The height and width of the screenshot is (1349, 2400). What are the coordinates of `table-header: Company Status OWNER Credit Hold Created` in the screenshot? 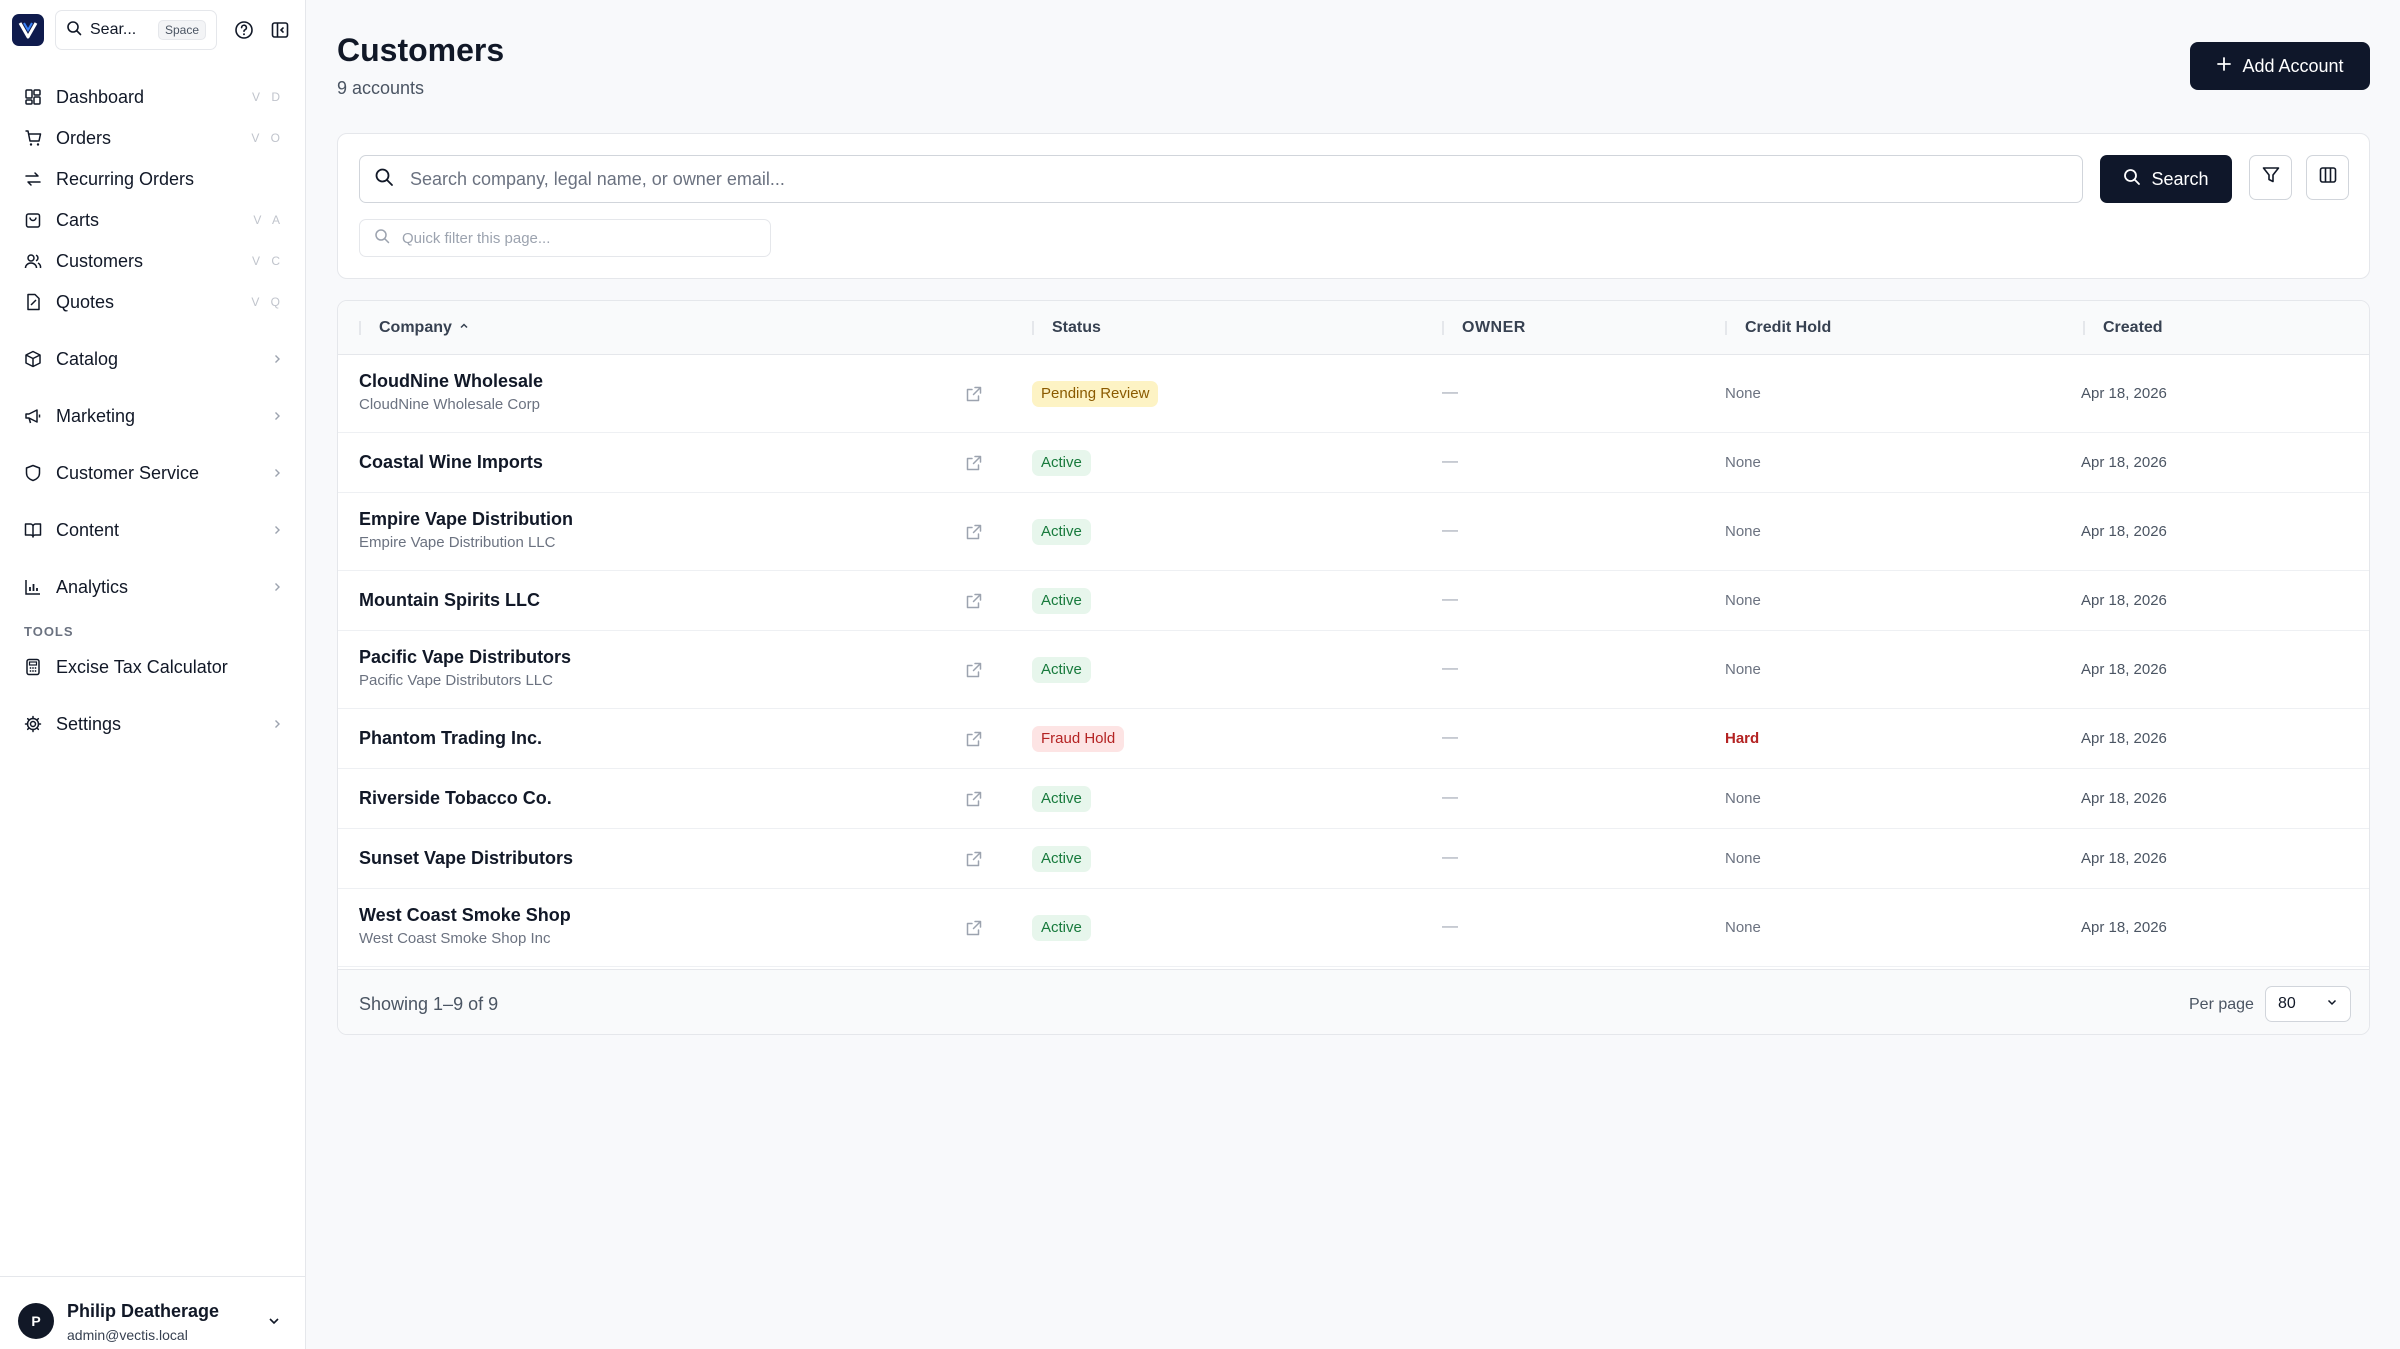 It's located at (1353, 328).